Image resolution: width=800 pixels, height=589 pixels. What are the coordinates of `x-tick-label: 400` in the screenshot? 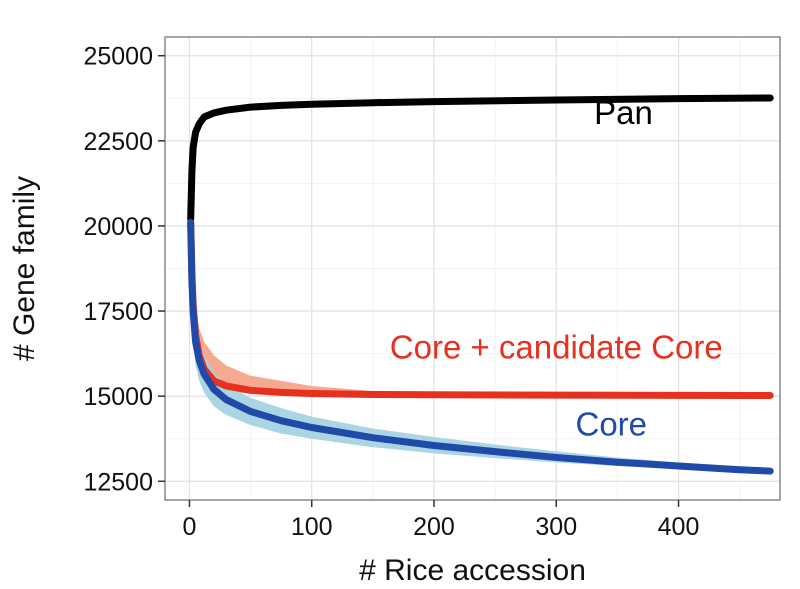 It's located at (679, 527).